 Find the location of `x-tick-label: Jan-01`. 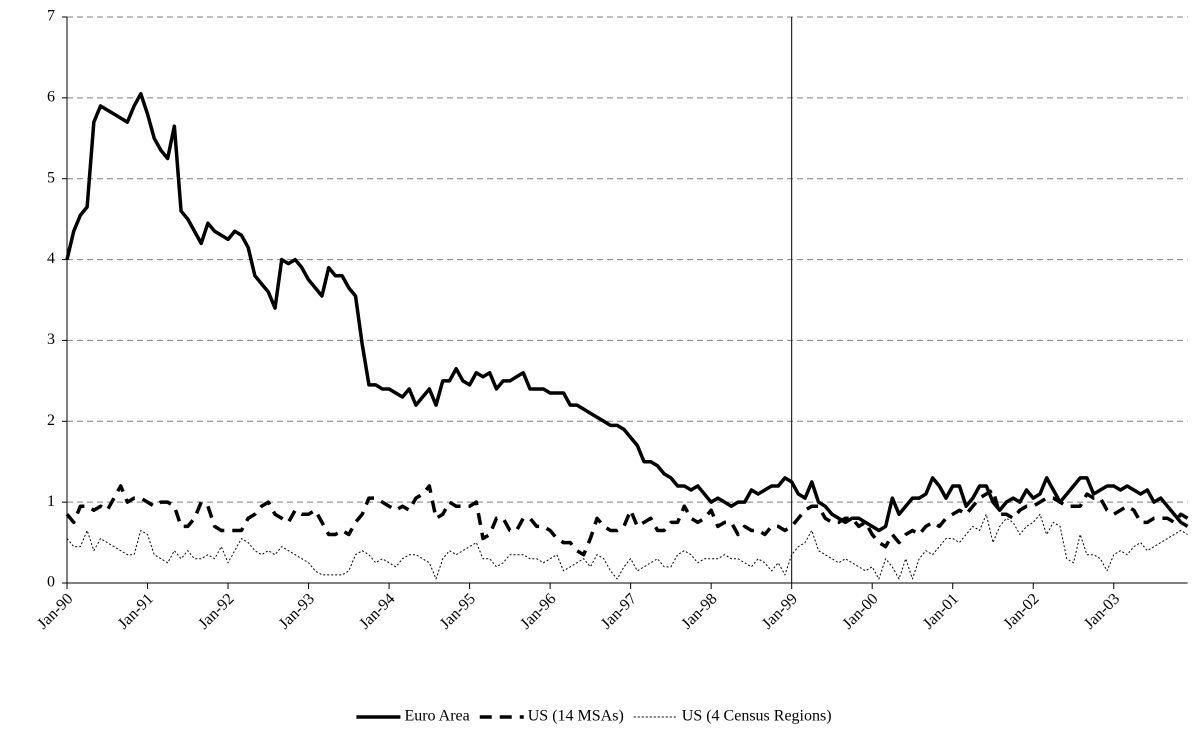

x-tick-label: Jan-01 is located at coordinates (941, 611).